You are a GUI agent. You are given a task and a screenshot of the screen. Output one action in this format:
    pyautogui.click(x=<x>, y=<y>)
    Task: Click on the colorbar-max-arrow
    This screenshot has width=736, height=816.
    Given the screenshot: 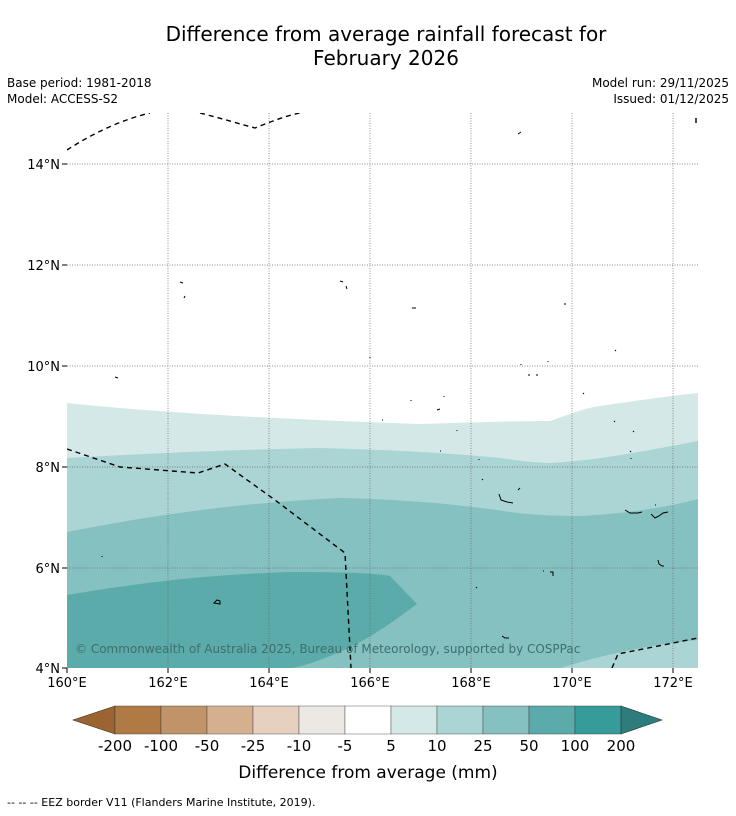 What is the action you would take?
    pyautogui.click(x=641, y=720)
    